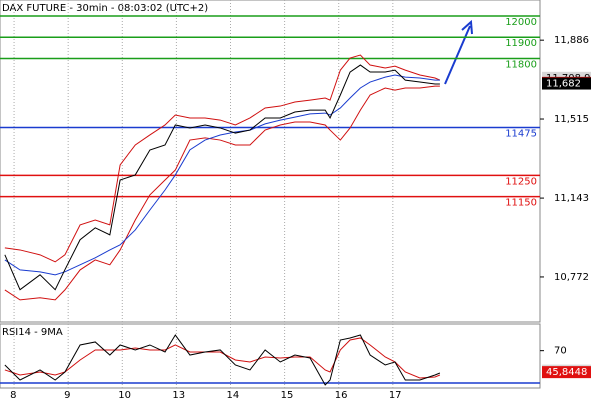 The image size is (591, 402). Describe the element at coordinates (571, 198) in the screenshot. I see `y-tick-label: 11,143` at that location.